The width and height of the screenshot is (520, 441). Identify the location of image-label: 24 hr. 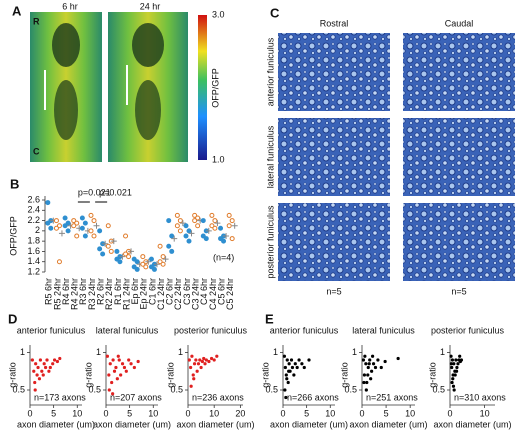
(150, 6).